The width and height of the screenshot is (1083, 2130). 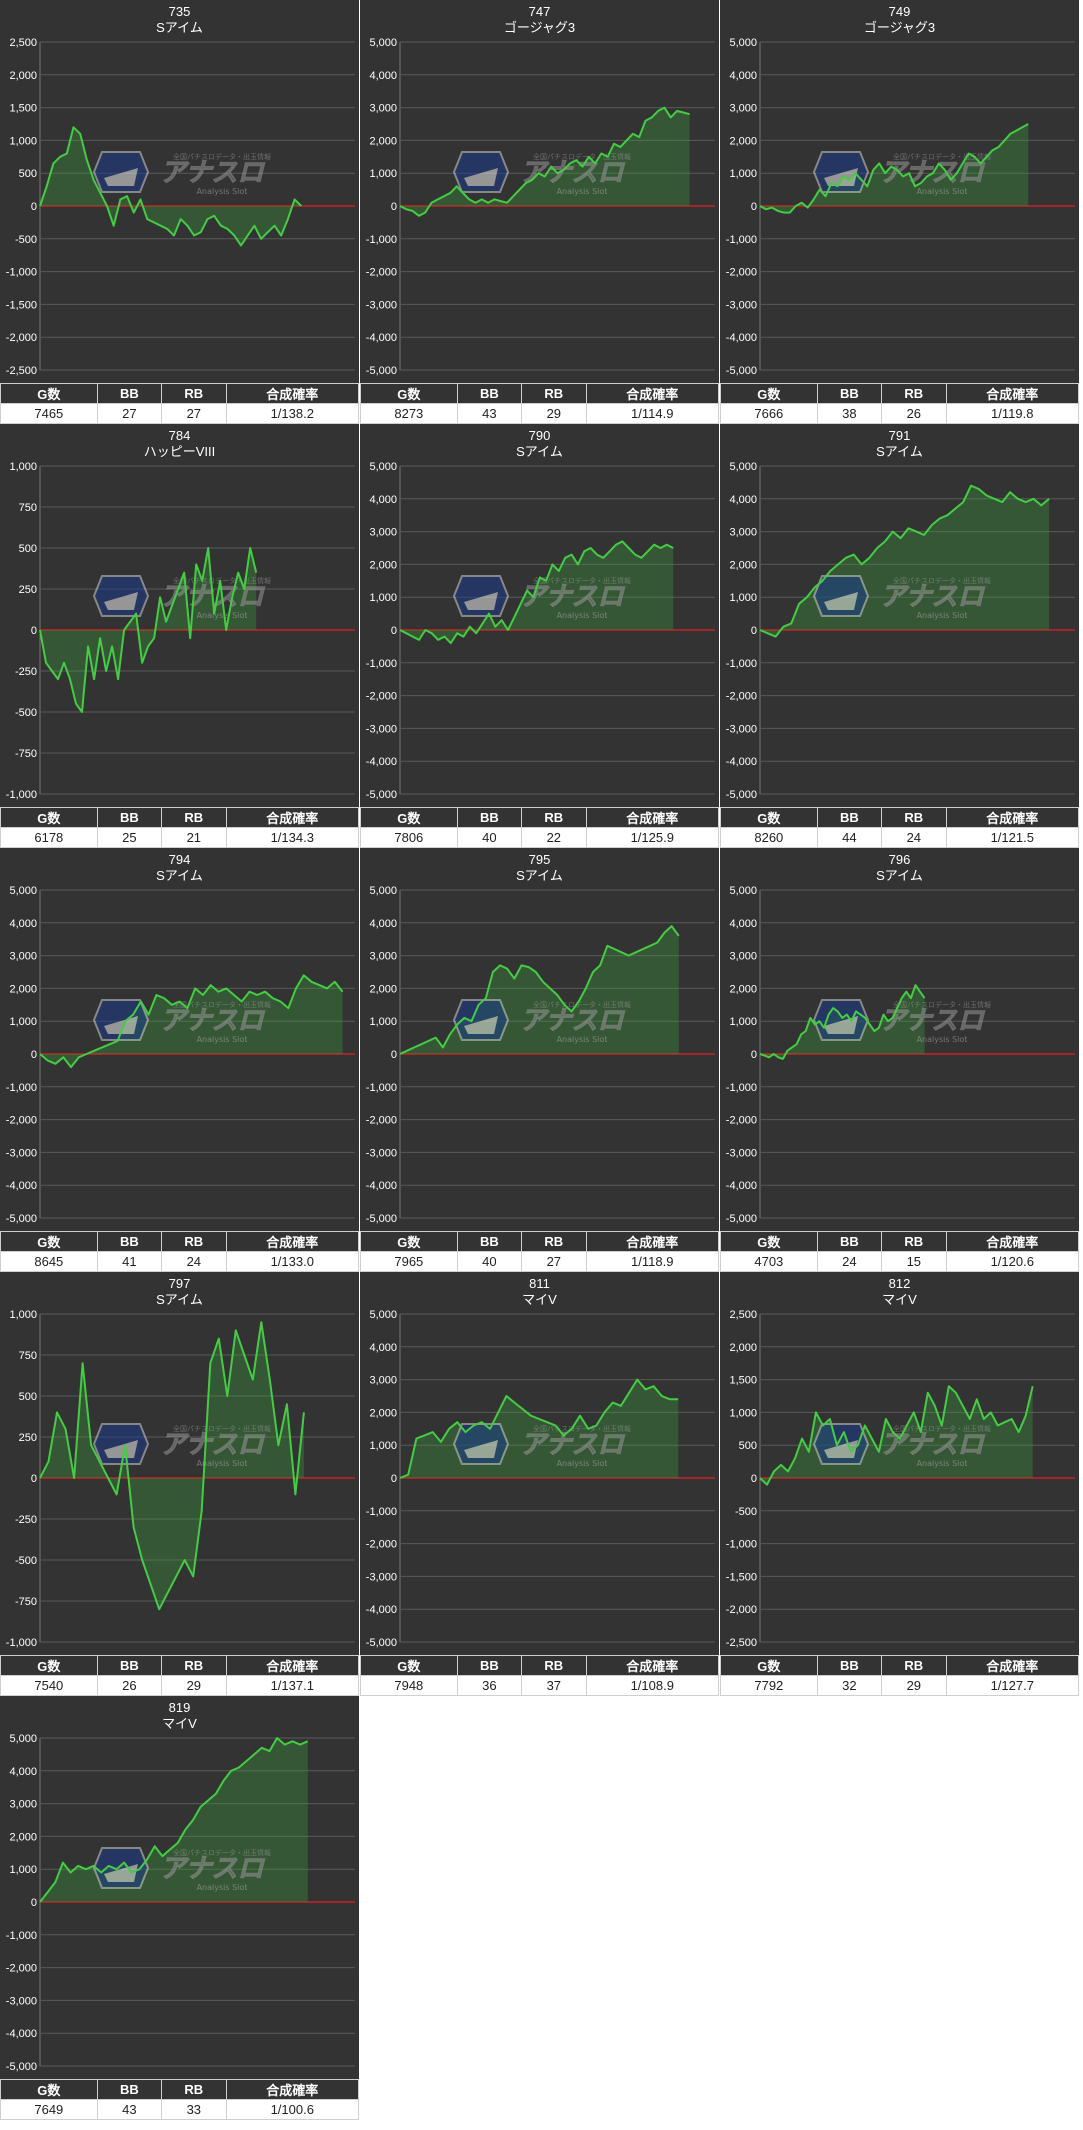 What do you see at coordinates (652, 1261) in the screenshot?
I see `stats-value-cell: 1/118.9` at bounding box center [652, 1261].